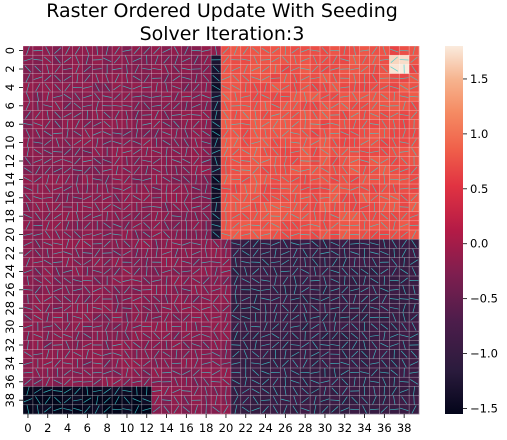 The width and height of the screenshot is (507, 440). What do you see at coordinates (10, 87) in the screenshot?
I see `y-tick-label: 4` at bounding box center [10, 87].